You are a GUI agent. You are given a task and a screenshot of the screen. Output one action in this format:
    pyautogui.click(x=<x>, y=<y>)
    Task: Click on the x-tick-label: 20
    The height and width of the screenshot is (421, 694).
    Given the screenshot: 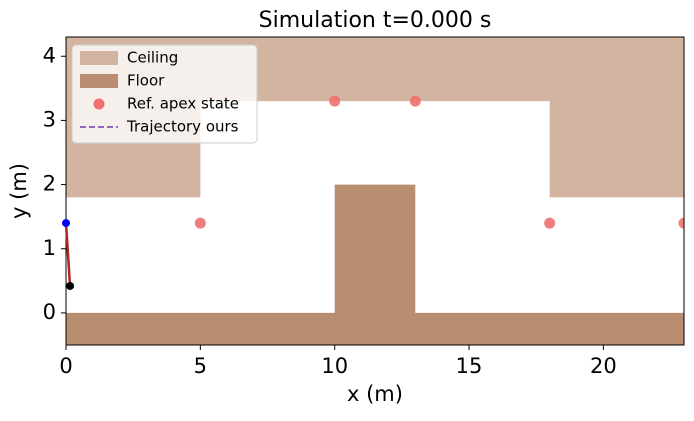 What is the action you would take?
    pyautogui.click(x=603, y=366)
    